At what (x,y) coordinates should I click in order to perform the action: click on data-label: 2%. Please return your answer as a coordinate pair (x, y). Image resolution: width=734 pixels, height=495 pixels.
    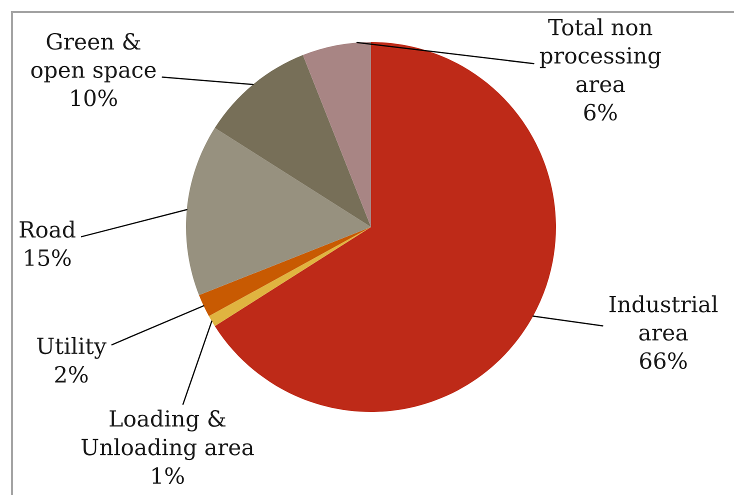
    Looking at the image, I should click on (71, 374).